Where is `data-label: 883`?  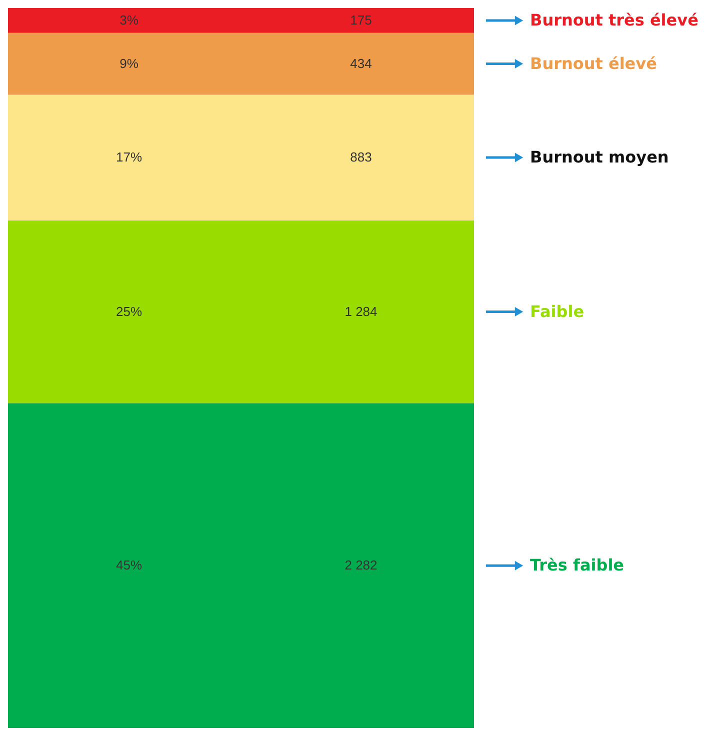
data-label: 883 is located at coordinates (361, 157).